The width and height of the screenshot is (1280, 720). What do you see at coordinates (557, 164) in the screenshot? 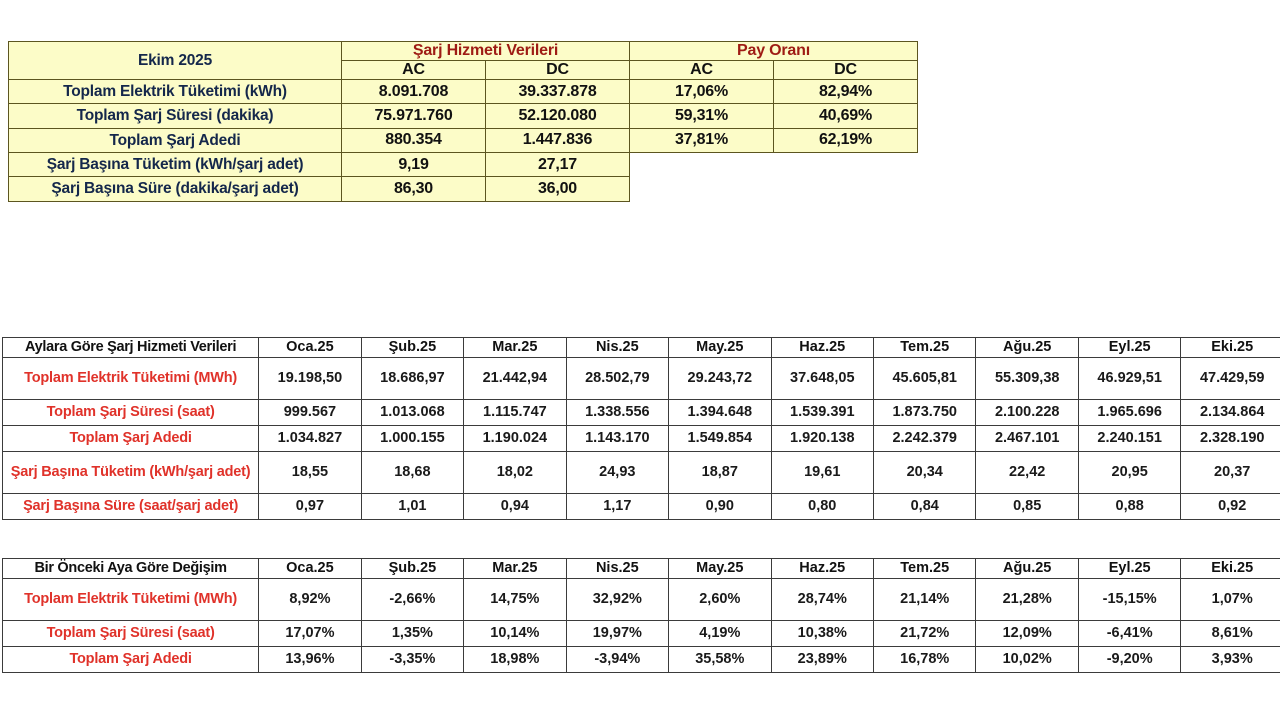
I see `summary-cell-dc: 27,17` at bounding box center [557, 164].